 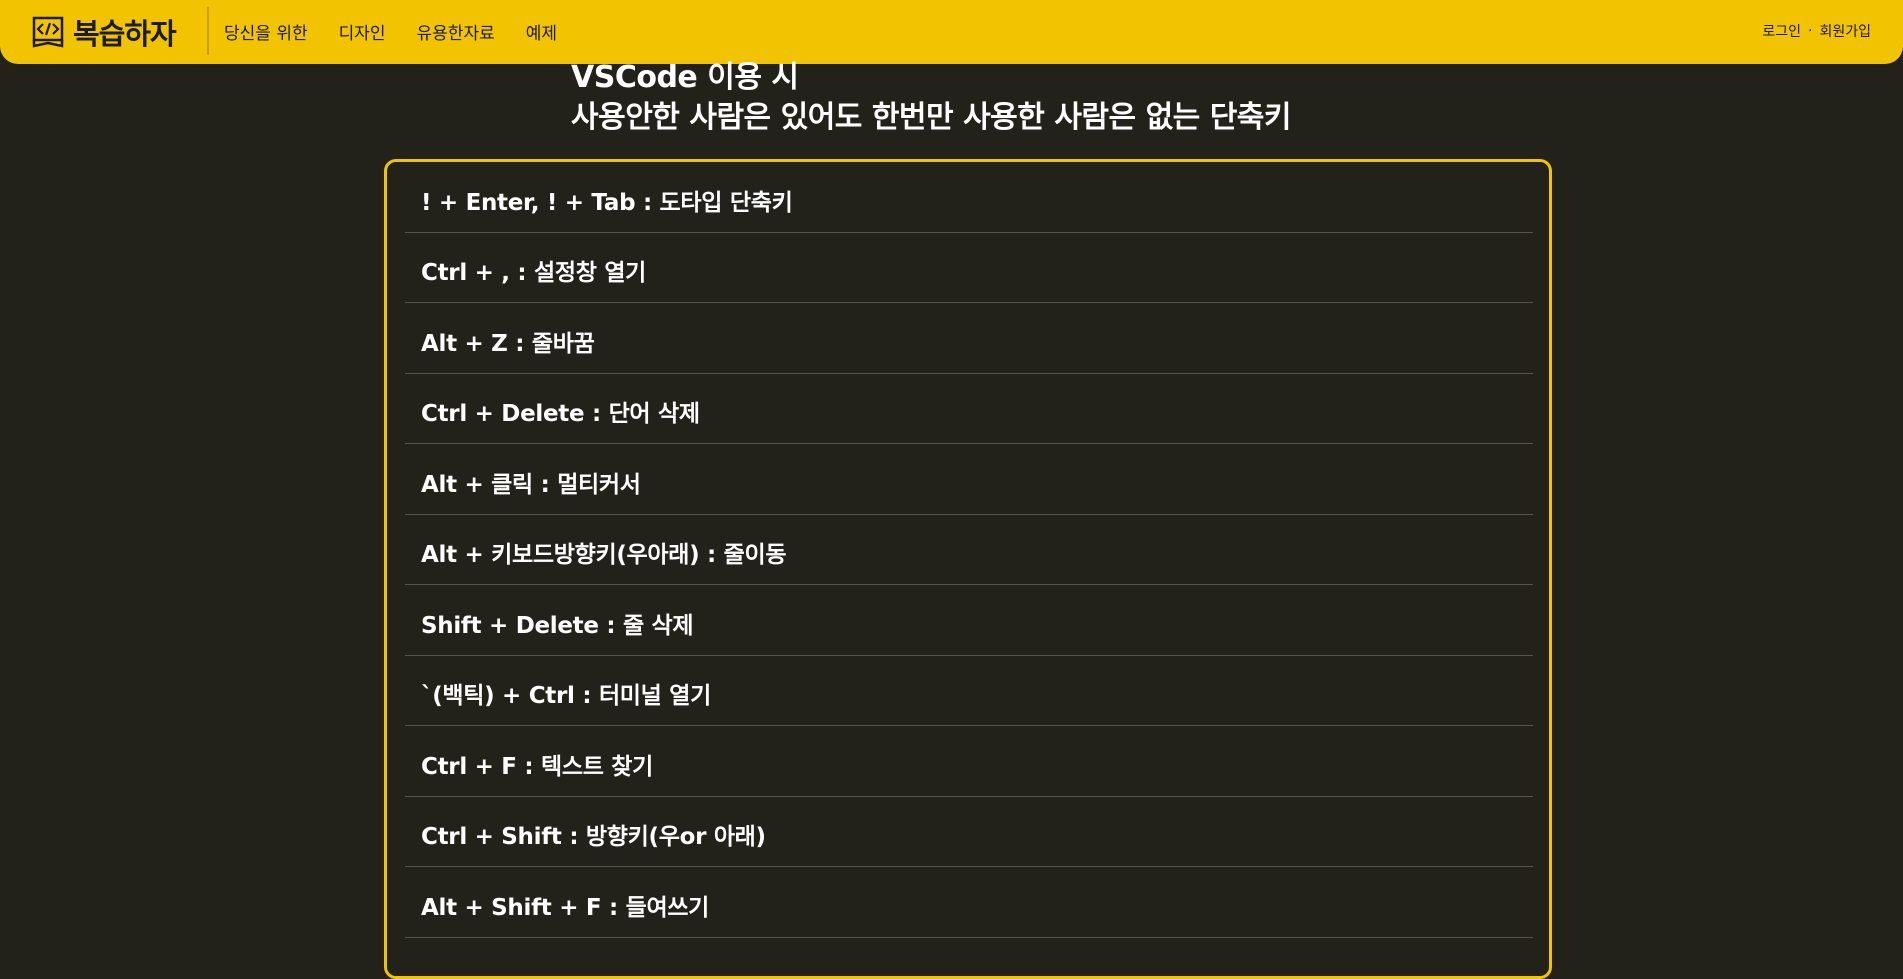 I want to click on top-nav-bar: 복습하자 당신을 위한 디자인 유용한자료 예제 로그인 · 회원가입, so click(x=951, y=32).